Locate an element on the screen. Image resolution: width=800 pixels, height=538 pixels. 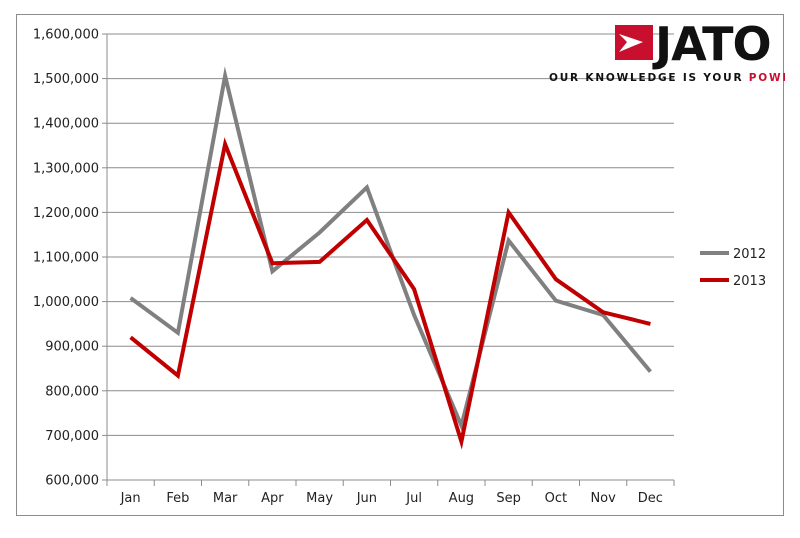
y-tick-label: 600,000 is located at coordinates (72, 481).